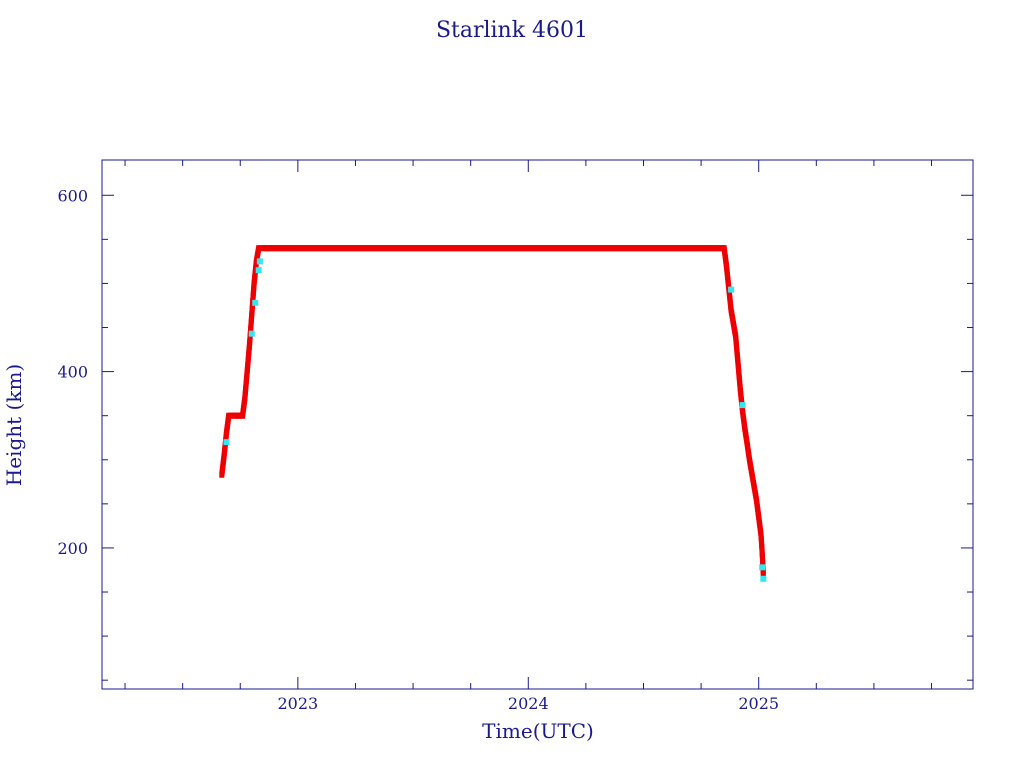  I want to click on y-tick-labels: 200 400 600, so click(72, 372).